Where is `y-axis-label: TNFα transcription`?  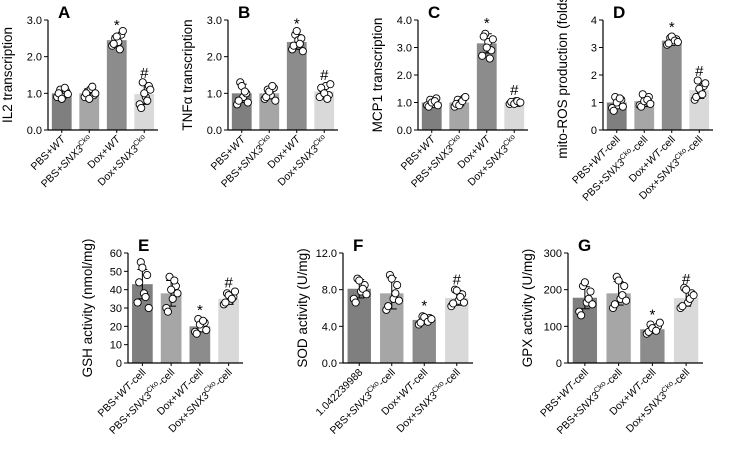
y-axis-label: TNFα transcription is located at coordinates (187, 74).